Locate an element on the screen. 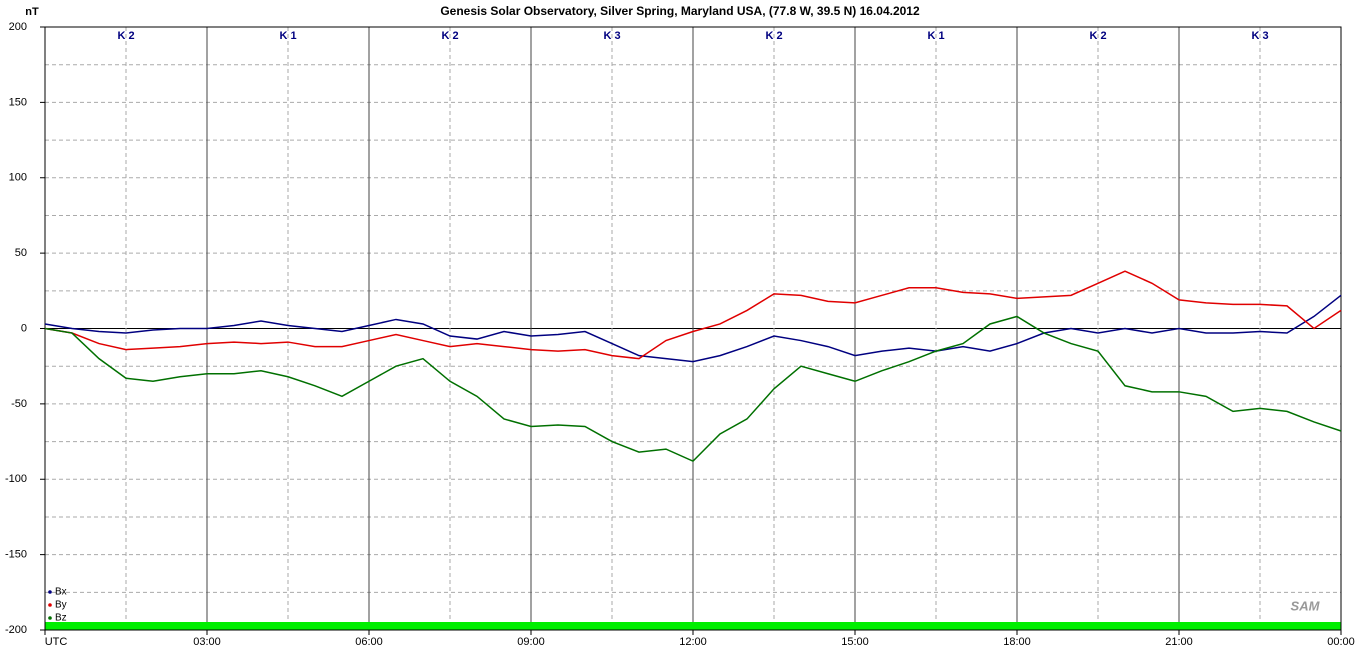 The image size is (1360, 657). status-bar is located at coordinates (693, 626).